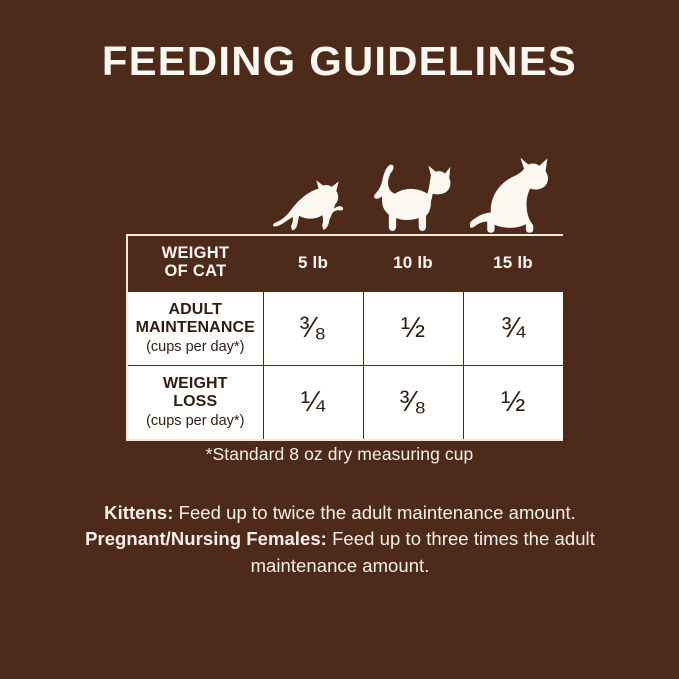  Describe the element at coordinates (339, 454) in the screenshot. I see `footnote-measuring-cup: *Standard 8 oz dry measuring cup` at that location.